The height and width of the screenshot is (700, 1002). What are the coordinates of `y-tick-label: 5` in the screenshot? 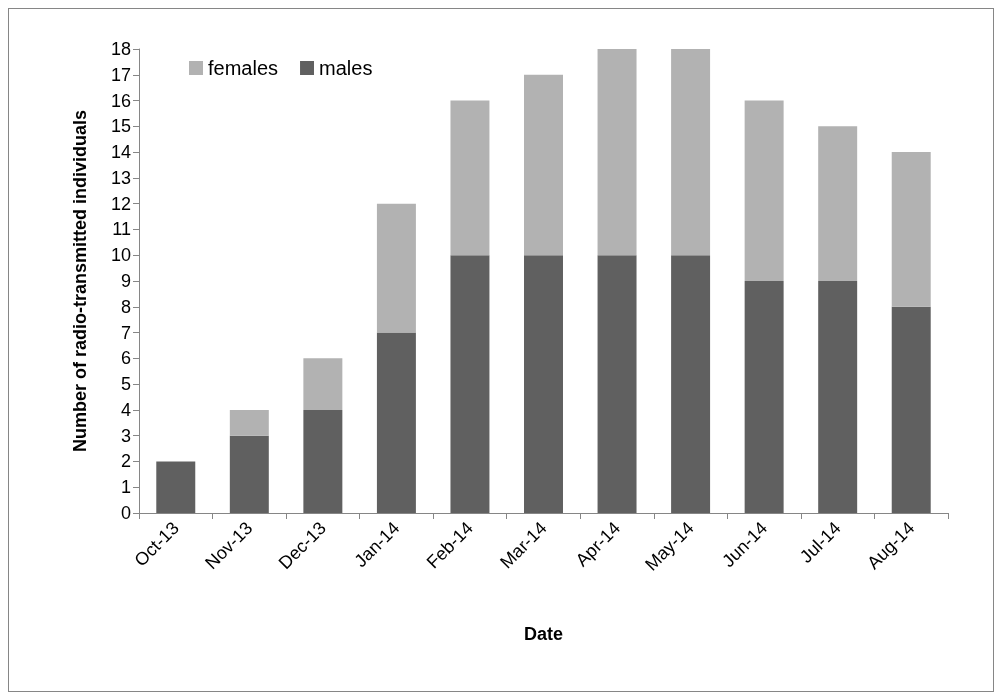 It's located at (125, 384).